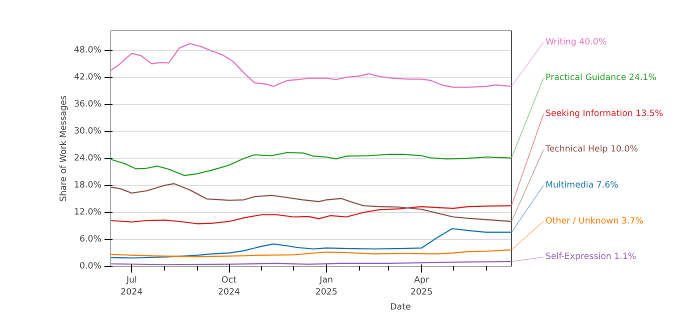 The width and height of the screenshot is (695, 326). I want to click on x-tick-label: Jan 2025, so click(326, 287).